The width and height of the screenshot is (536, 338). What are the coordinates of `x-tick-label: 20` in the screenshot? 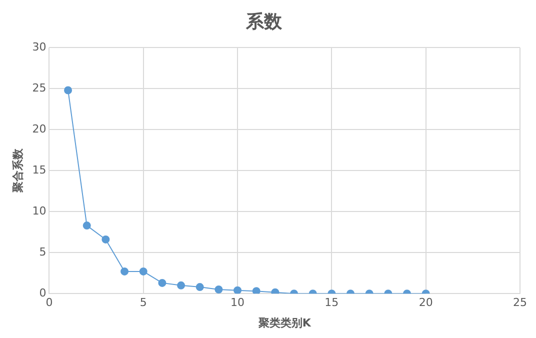 It's located at (425, 303).